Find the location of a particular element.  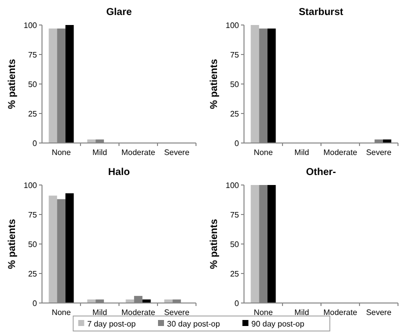

legend-label: 7 day post-op is located at coordinates (111, 324).